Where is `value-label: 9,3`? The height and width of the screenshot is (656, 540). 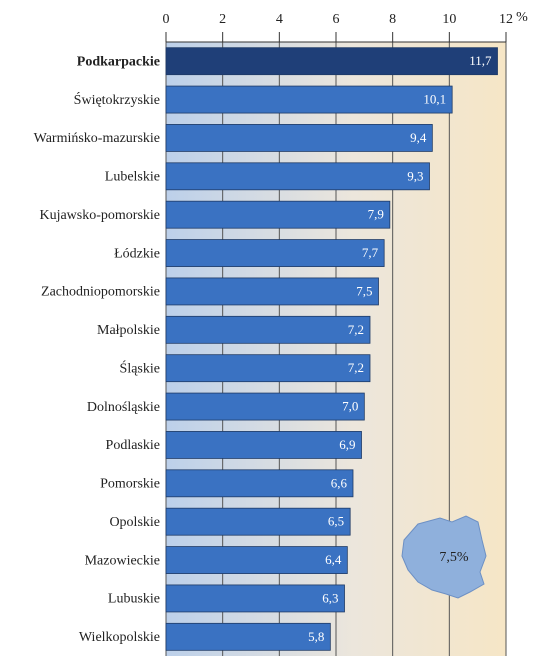 value-label: 9,3 is located at coordinates (415, 175).